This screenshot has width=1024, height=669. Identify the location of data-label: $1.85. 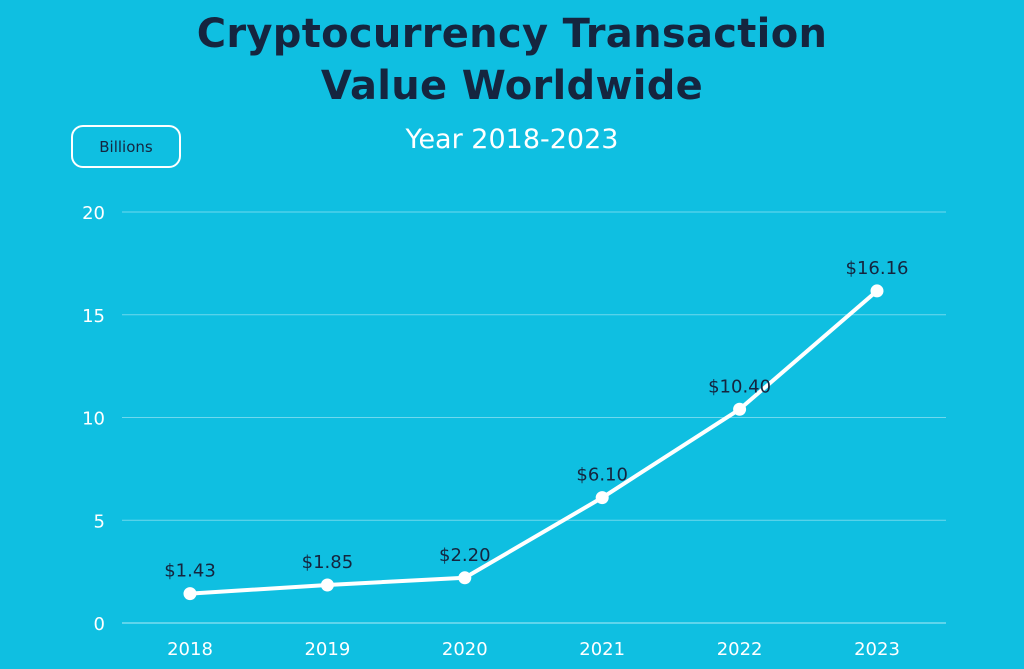
(328, 562).